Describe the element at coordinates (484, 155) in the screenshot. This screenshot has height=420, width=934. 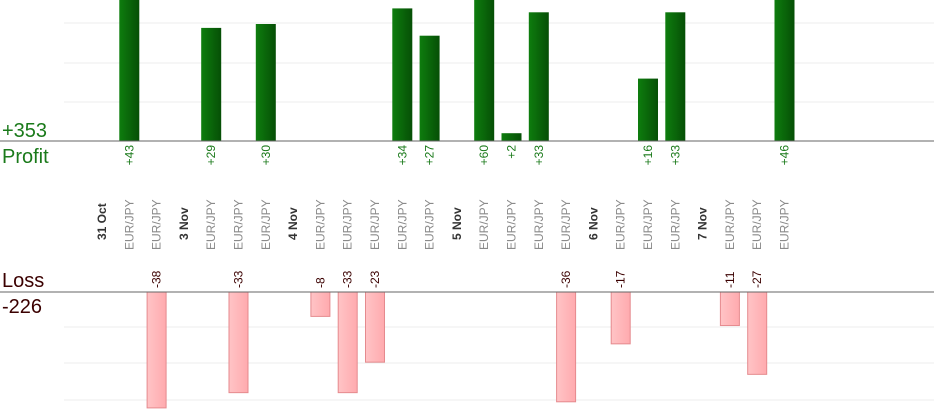
I see `profit-data-label: +60` at that location.